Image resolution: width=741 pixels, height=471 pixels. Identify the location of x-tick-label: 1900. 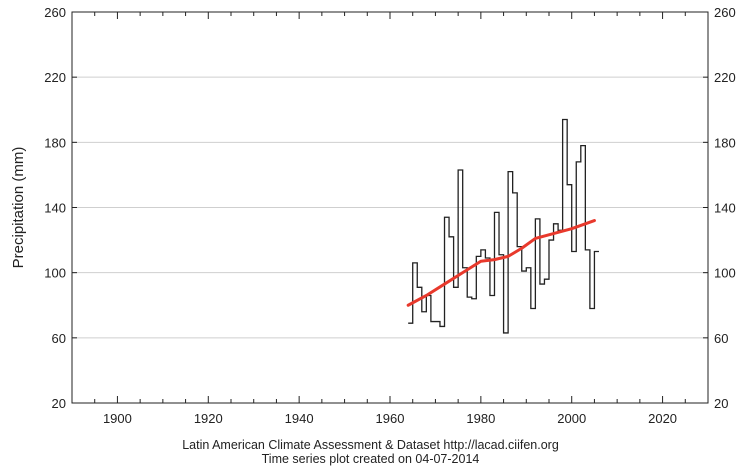
(117, 418).